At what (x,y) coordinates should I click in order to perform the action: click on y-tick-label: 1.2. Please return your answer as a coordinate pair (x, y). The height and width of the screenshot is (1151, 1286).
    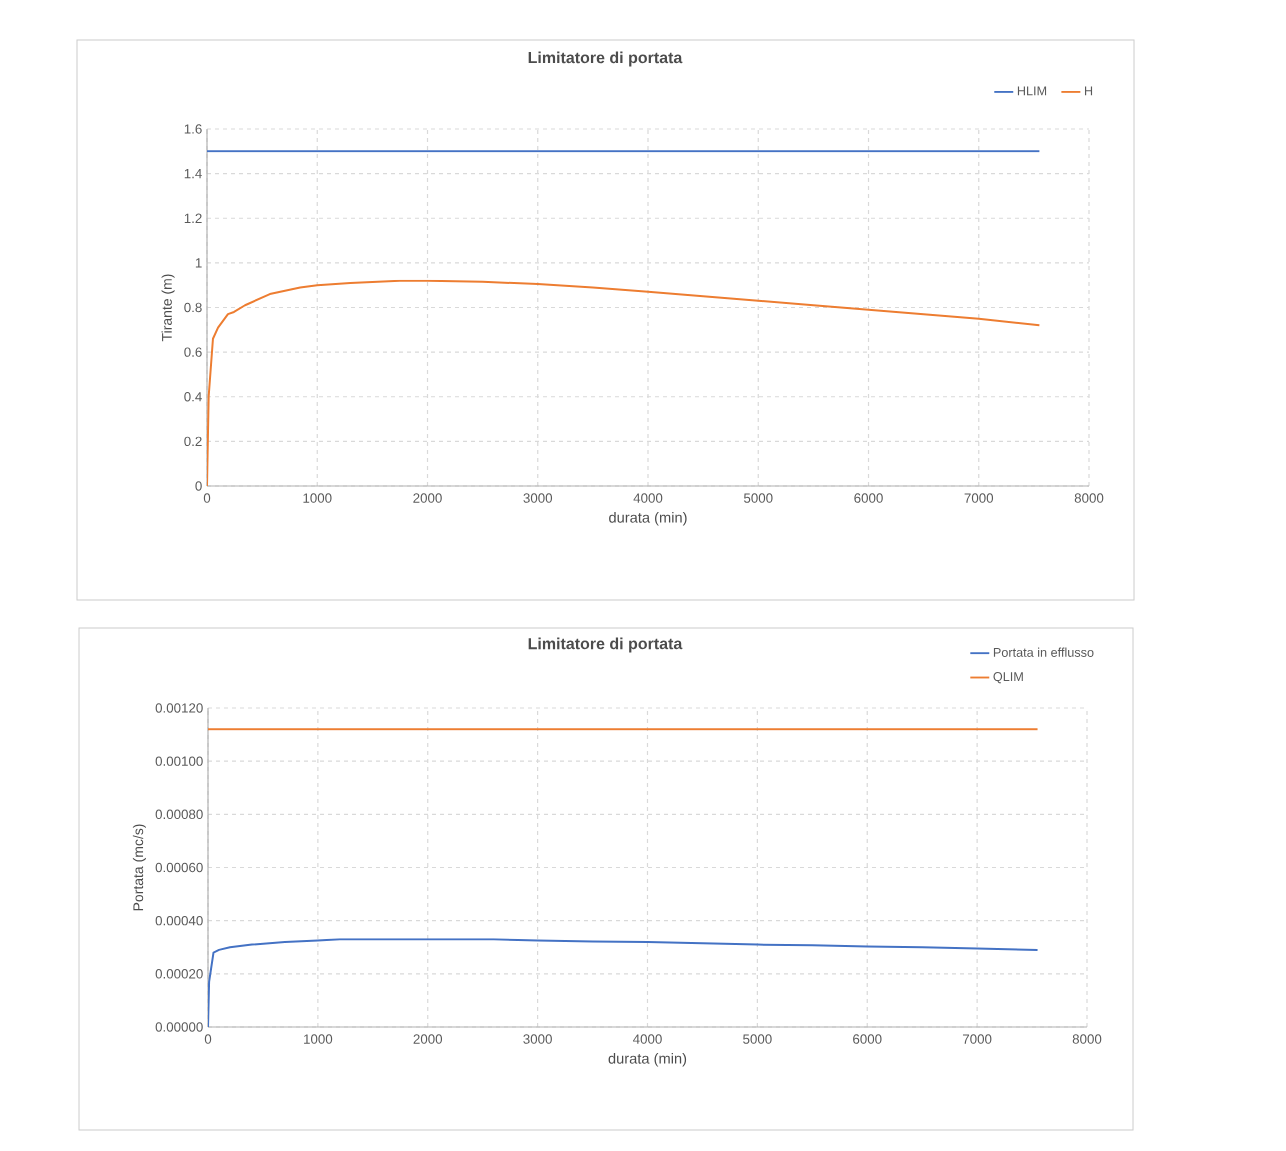
    Looking at the image, I should click on (193, 218).